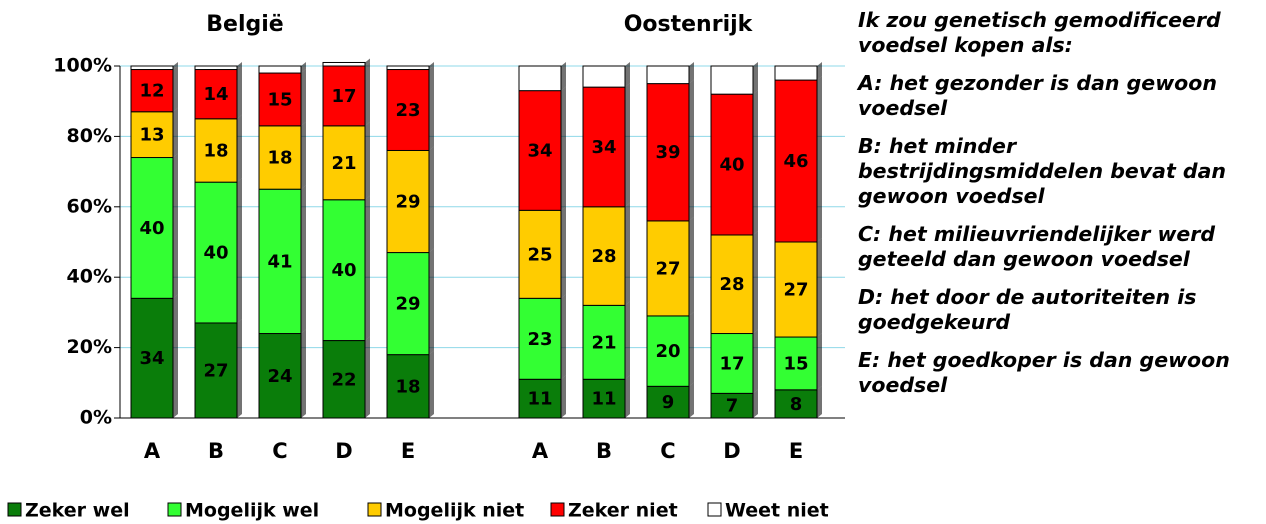  I want to click on x-tick-label: A, so click(540, 451).